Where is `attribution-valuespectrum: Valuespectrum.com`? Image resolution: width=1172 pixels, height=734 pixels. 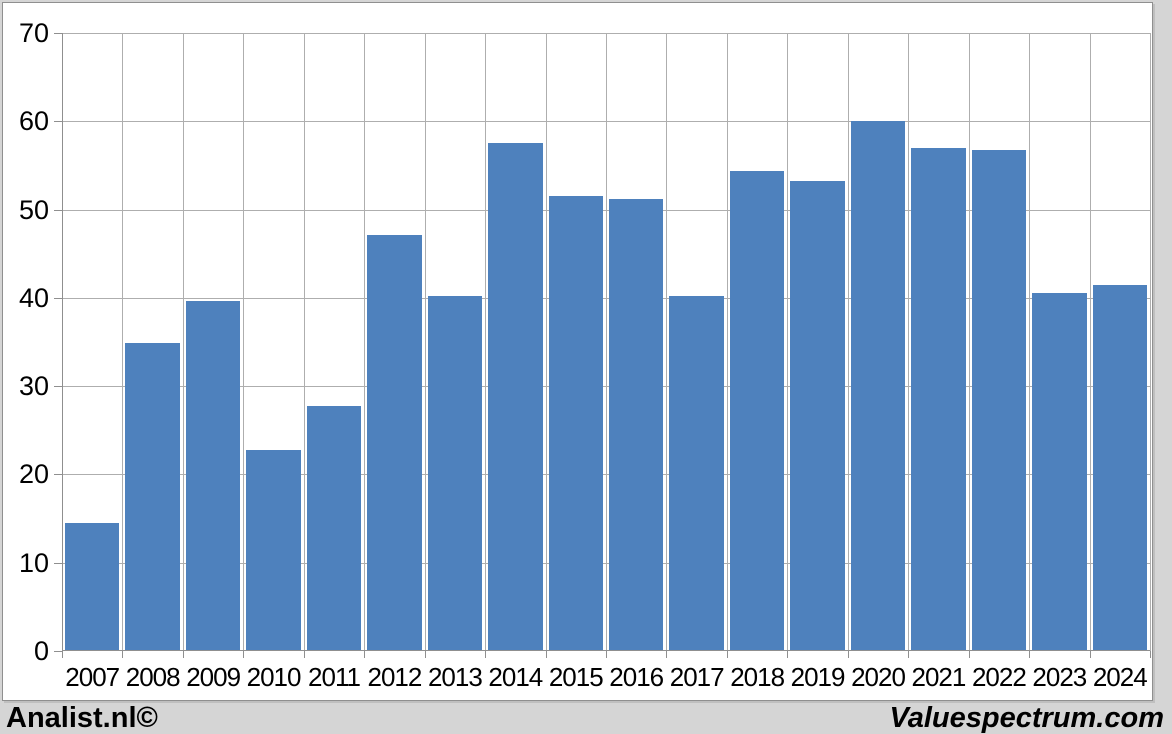 attribution-valuespectrum: Valuespectrum.com is located at coordinates (1026, 717).